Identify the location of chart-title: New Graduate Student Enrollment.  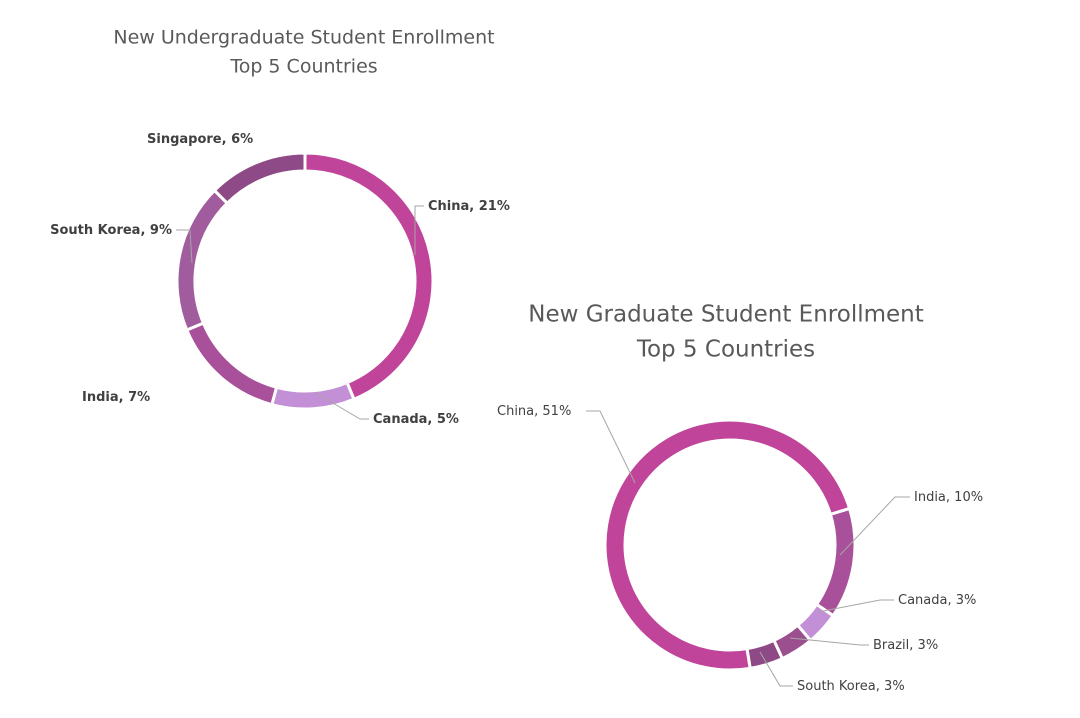
(726, 315).